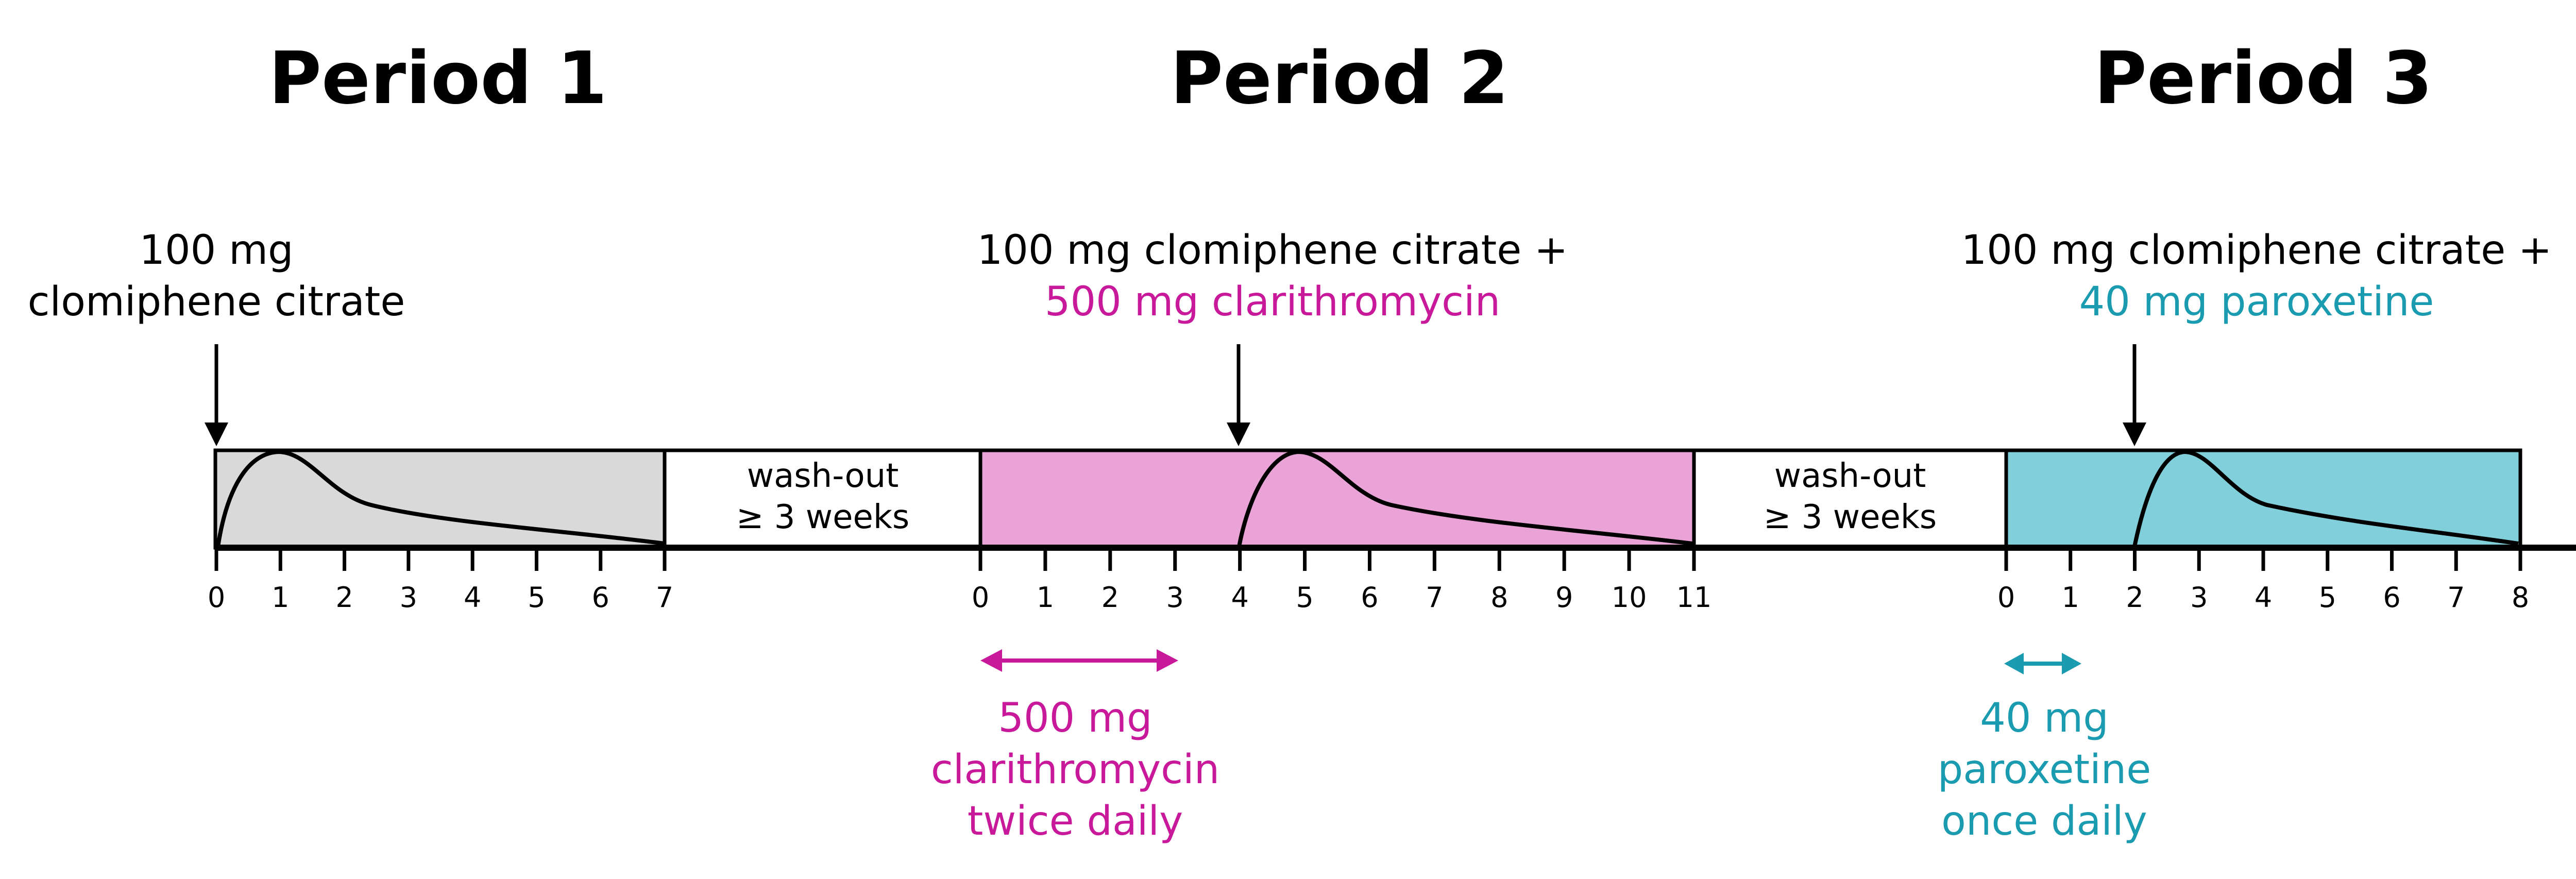 The image size is (2576, 879). I want to click on period-2-concentration-curve, so click(1465, 498).